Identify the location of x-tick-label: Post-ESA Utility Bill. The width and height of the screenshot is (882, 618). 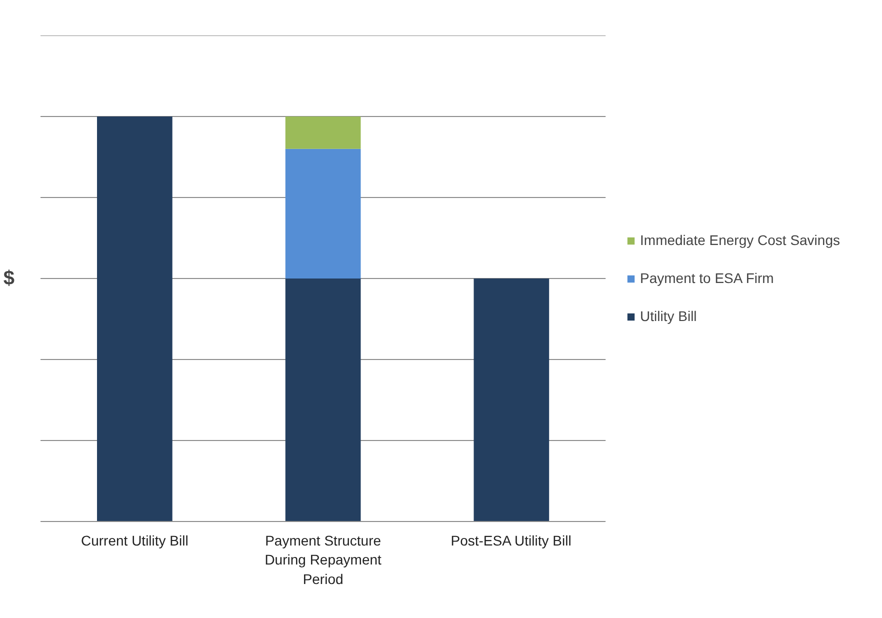
(511, 540).